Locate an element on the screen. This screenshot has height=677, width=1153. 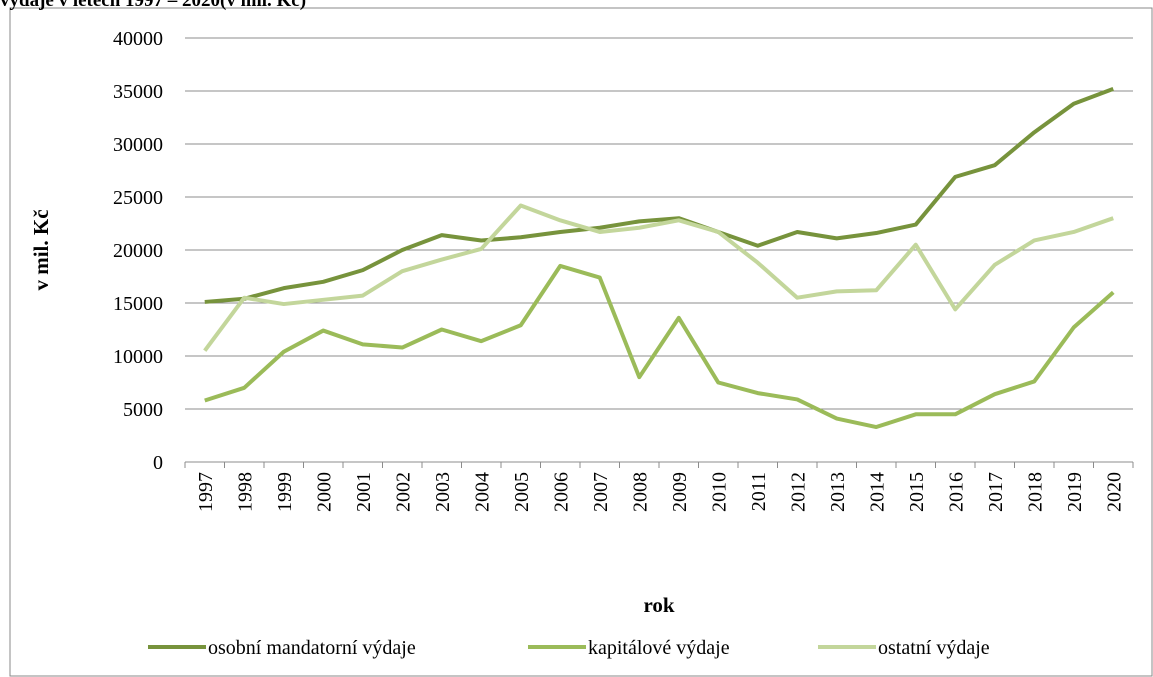
chart-title: výdaje v letech 1997 – 2020(v mil. Kč) is located at coordinates (153, 5).